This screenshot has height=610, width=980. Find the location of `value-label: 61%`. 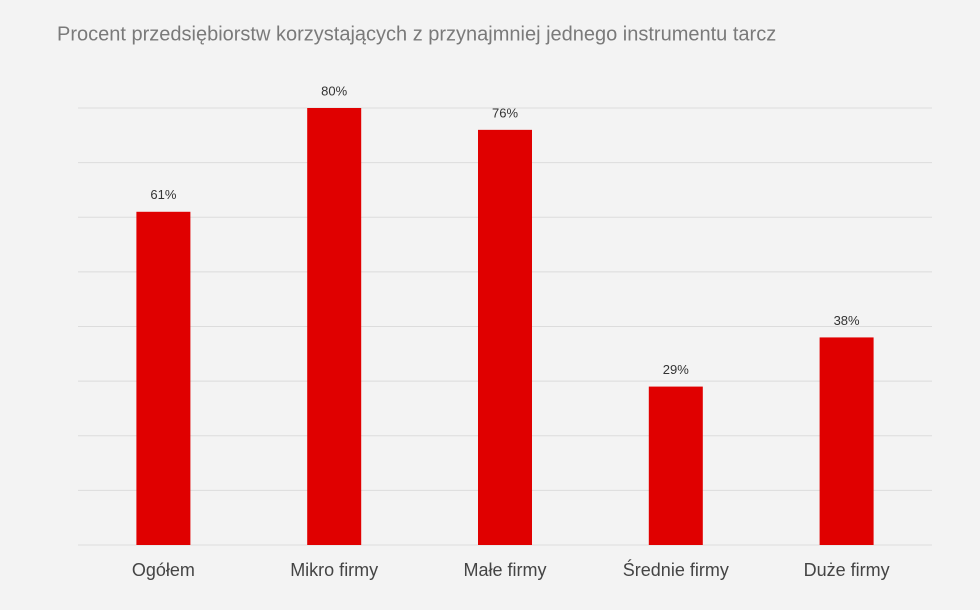

value-label: 61% is located at coordinates (163, 194).